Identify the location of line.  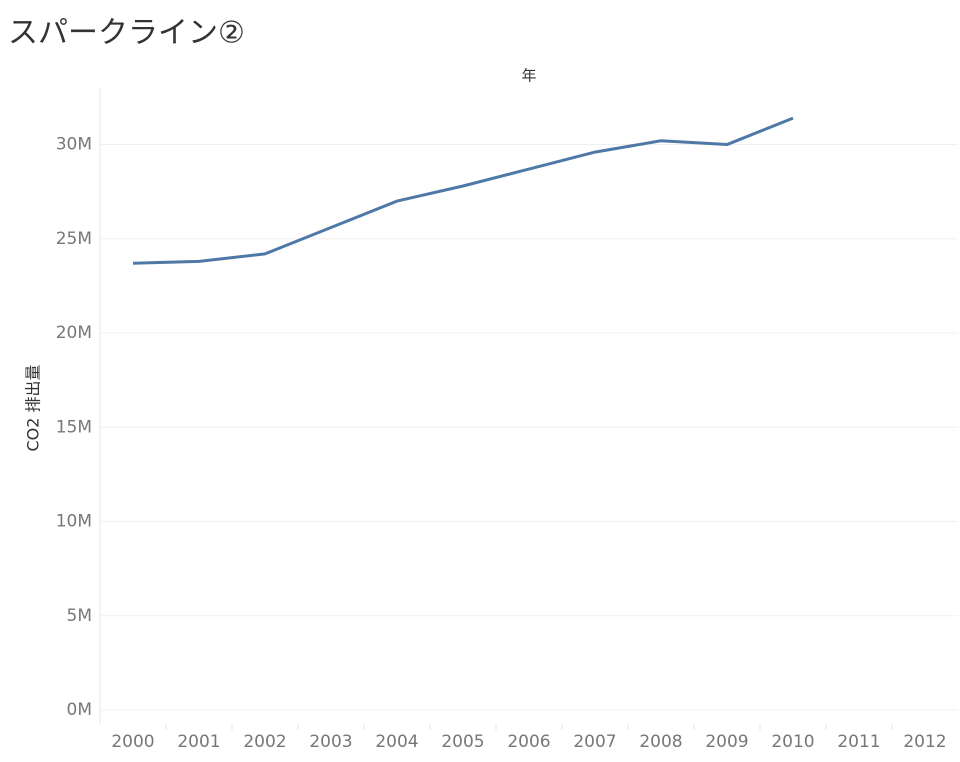
(463, 190).